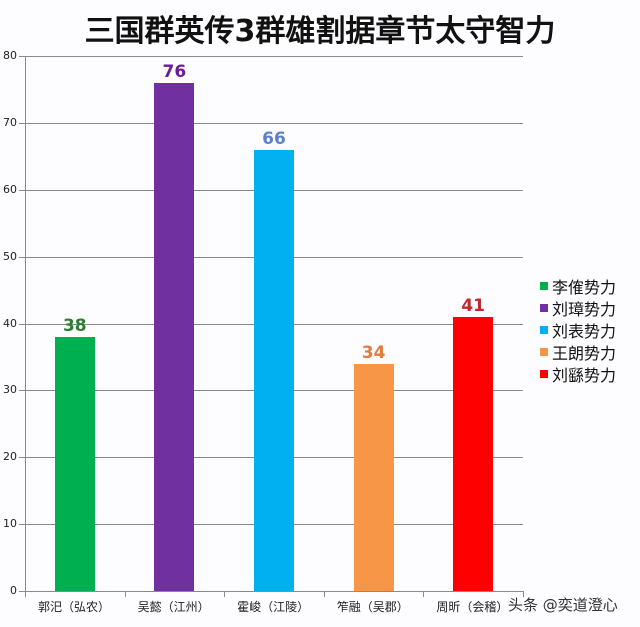 Image resolution: width=640 pixels, height=627 pixels. I want to click on y-tick-label: 0, so click(13, 590).